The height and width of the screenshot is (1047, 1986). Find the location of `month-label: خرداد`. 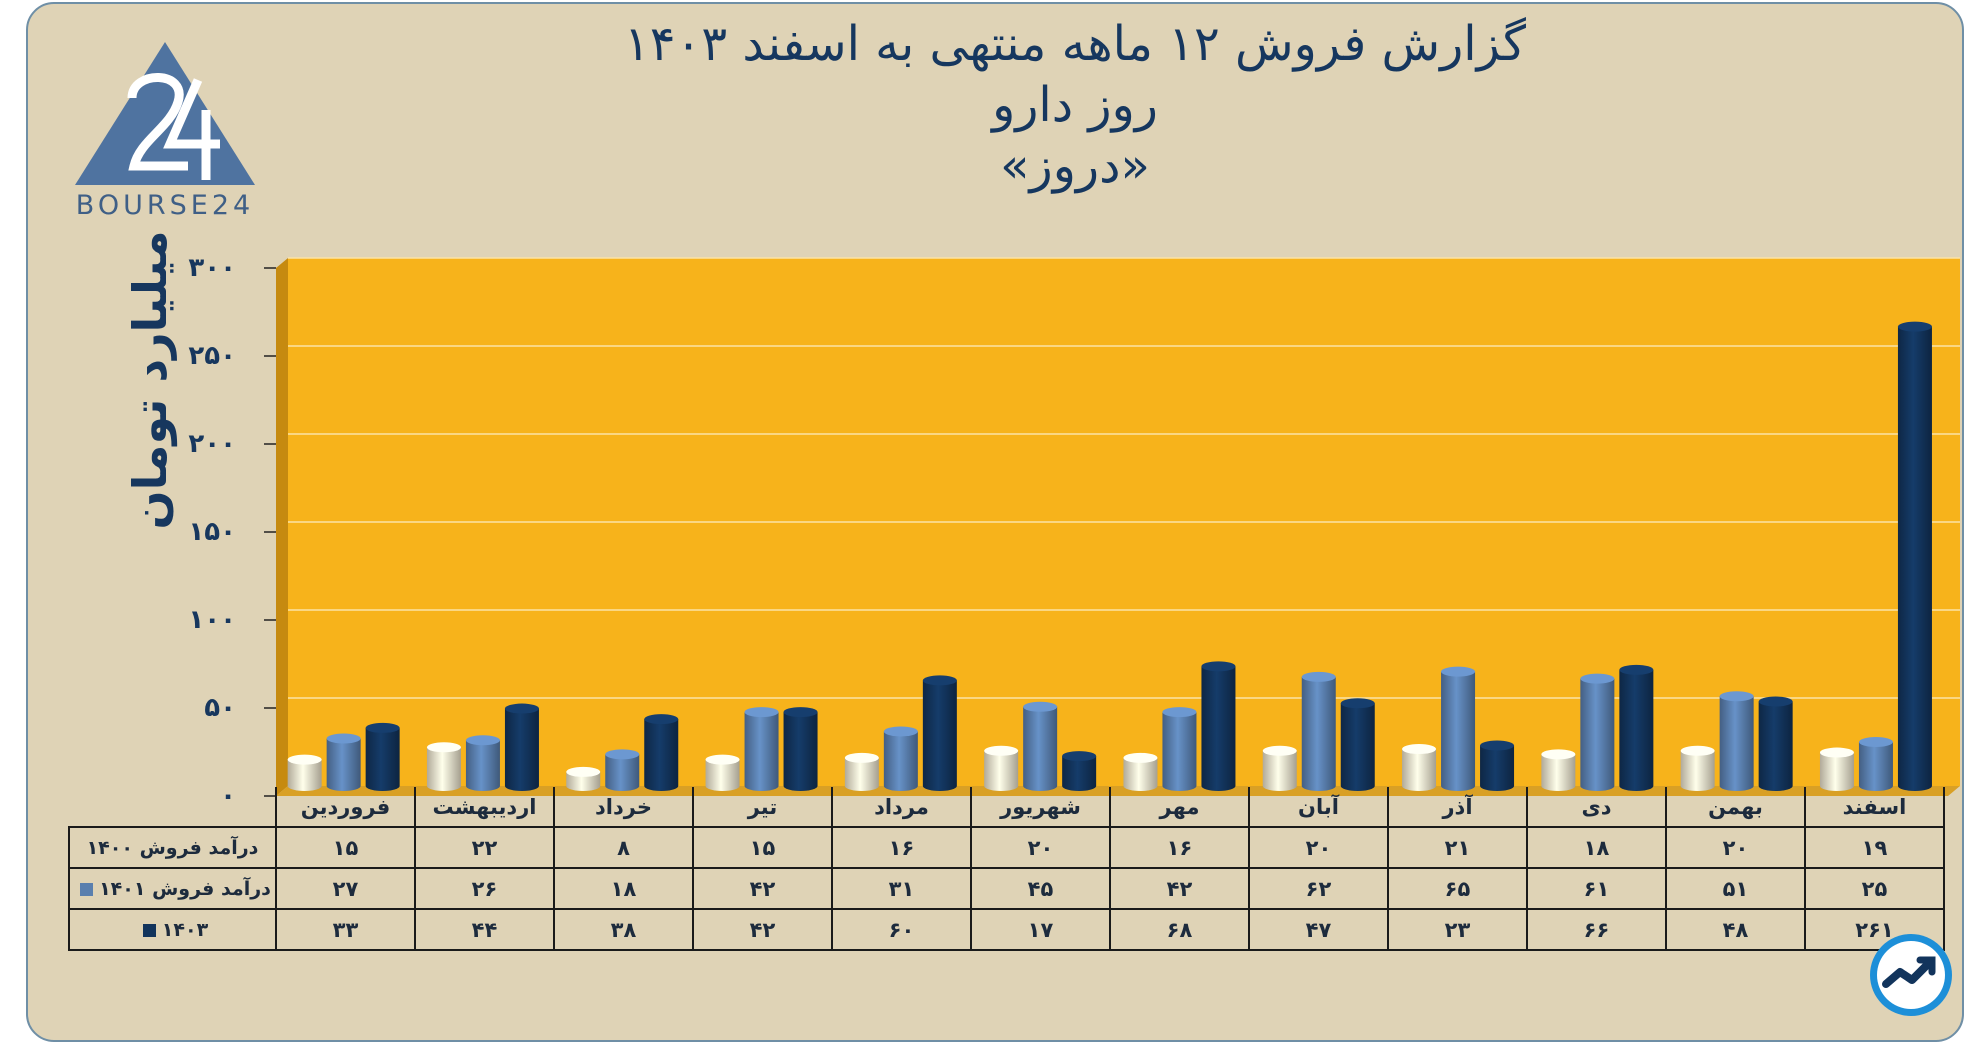

month-label: خرداد is located at coordinates (623, 807).